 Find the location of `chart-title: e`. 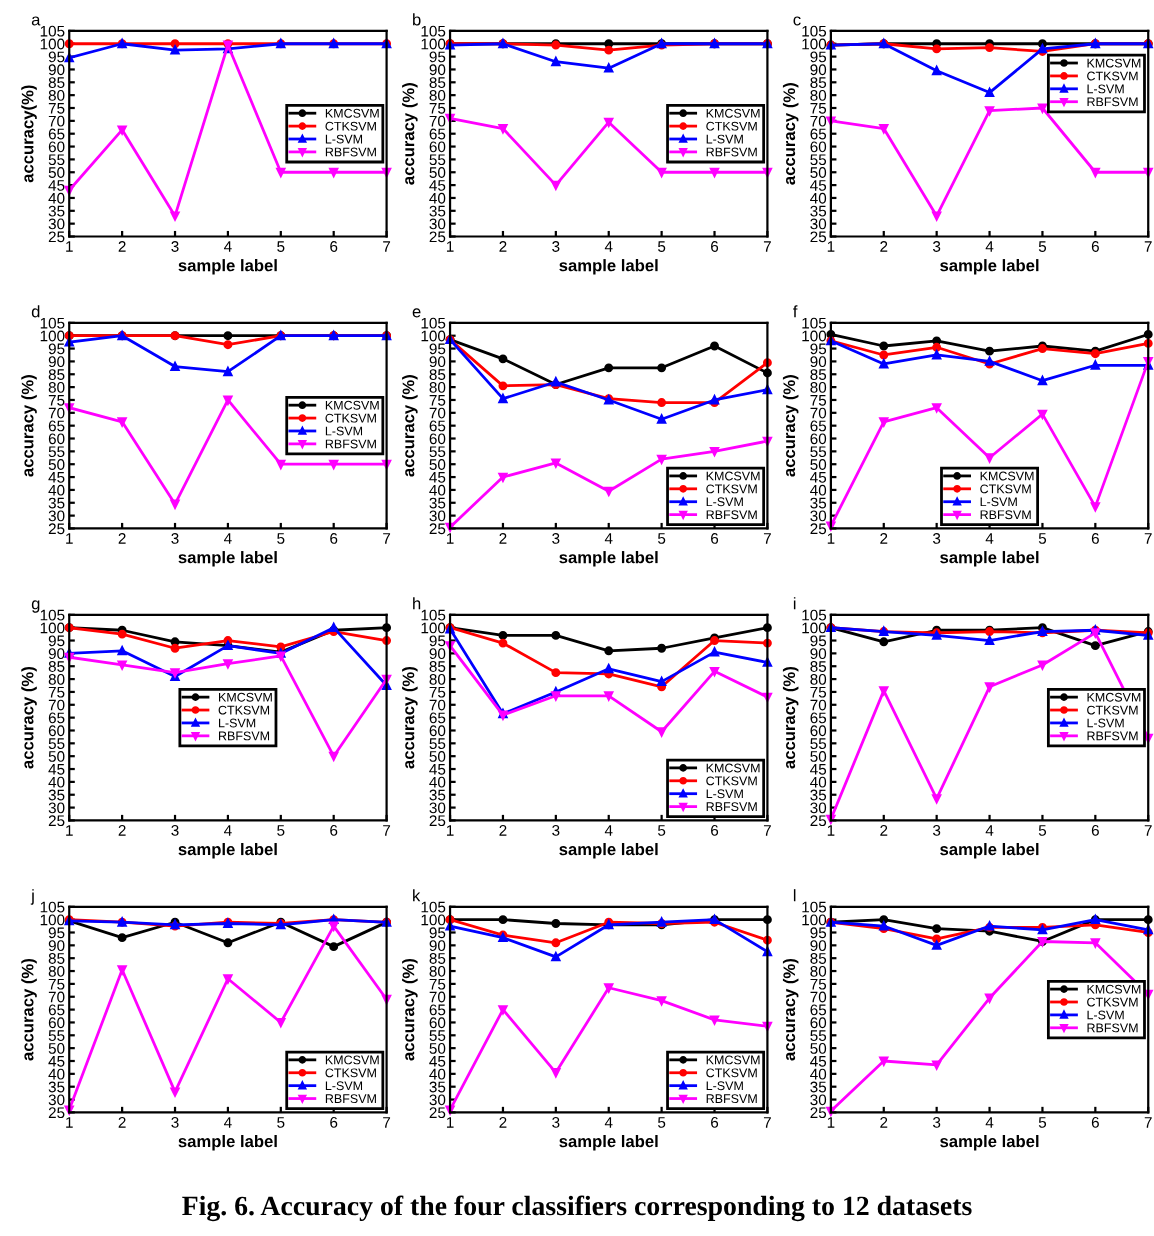

chart-title: e is located at coordinates (416, 313).